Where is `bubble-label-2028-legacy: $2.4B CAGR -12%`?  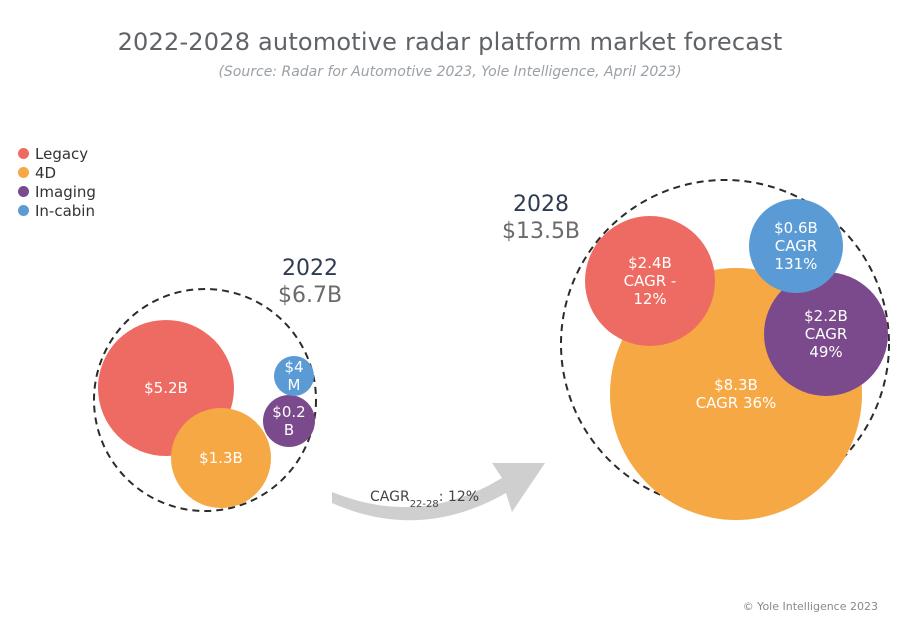
bubble-label-2028-legacy: $2.4B CAGR -12% is located at coordinates (650, 281).